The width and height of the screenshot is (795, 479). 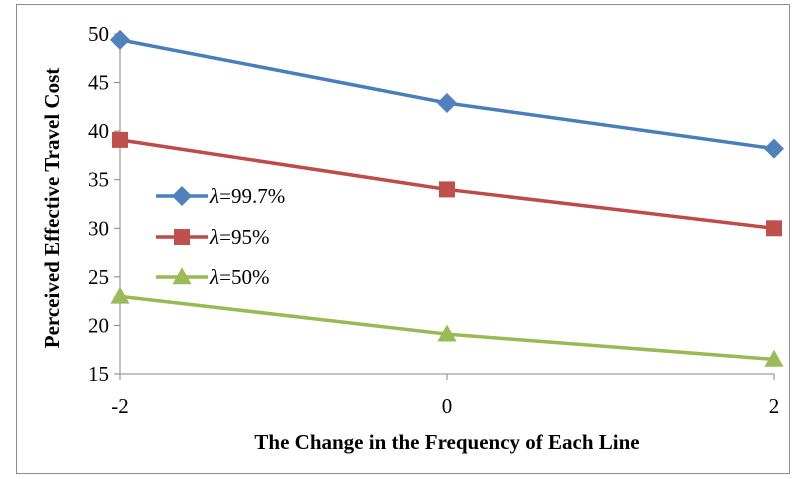 What do you see at coordinates (447, 406) in the screenshot?
I see `x-tick-label: 0` at bounding box center [447, 406].